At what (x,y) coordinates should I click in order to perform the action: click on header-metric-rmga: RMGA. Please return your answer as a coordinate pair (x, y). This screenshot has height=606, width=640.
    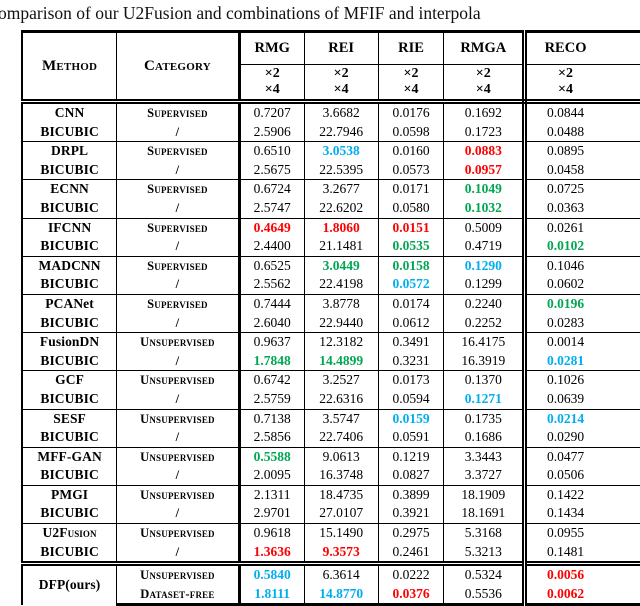
    Looking at the image, I should click on (485, 47).